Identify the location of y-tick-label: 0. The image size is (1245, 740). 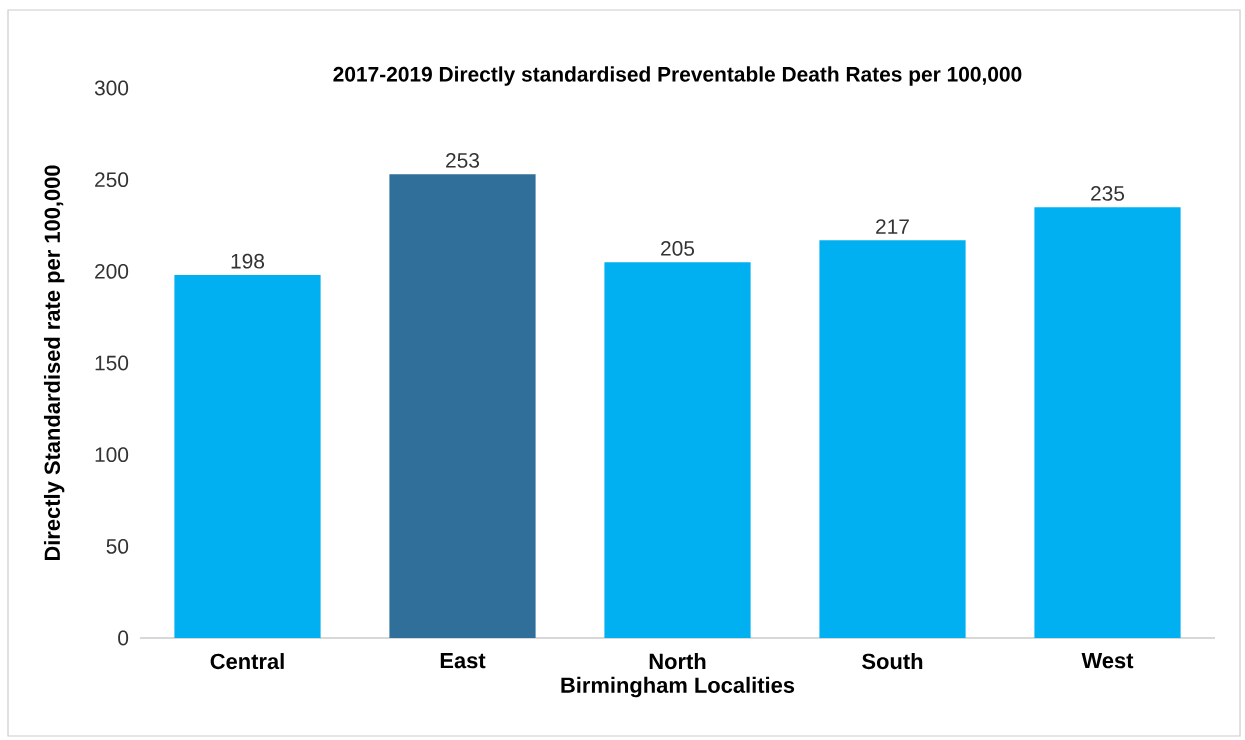
(123, 638).